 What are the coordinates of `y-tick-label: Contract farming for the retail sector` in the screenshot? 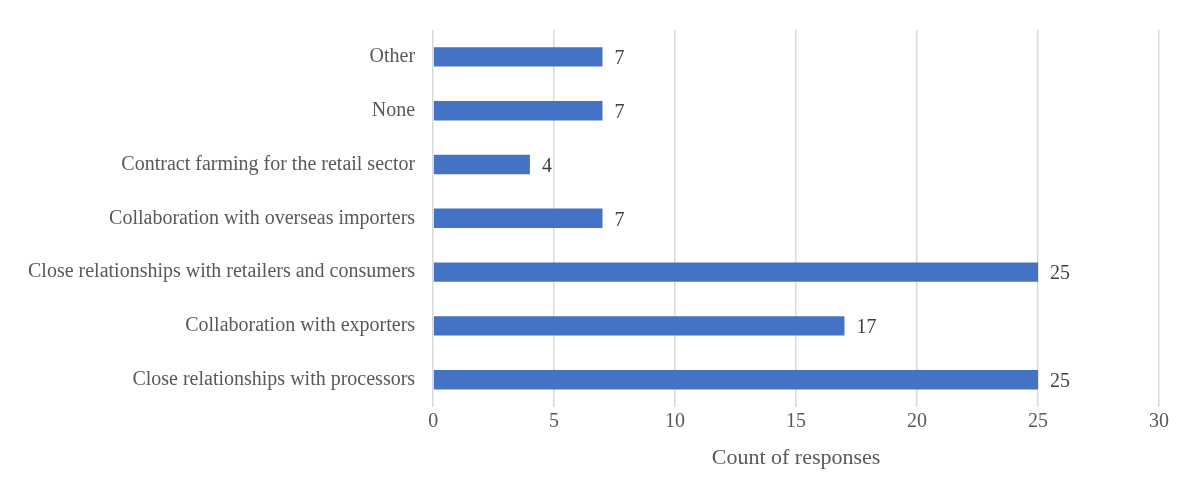 It's located at (268, 163).